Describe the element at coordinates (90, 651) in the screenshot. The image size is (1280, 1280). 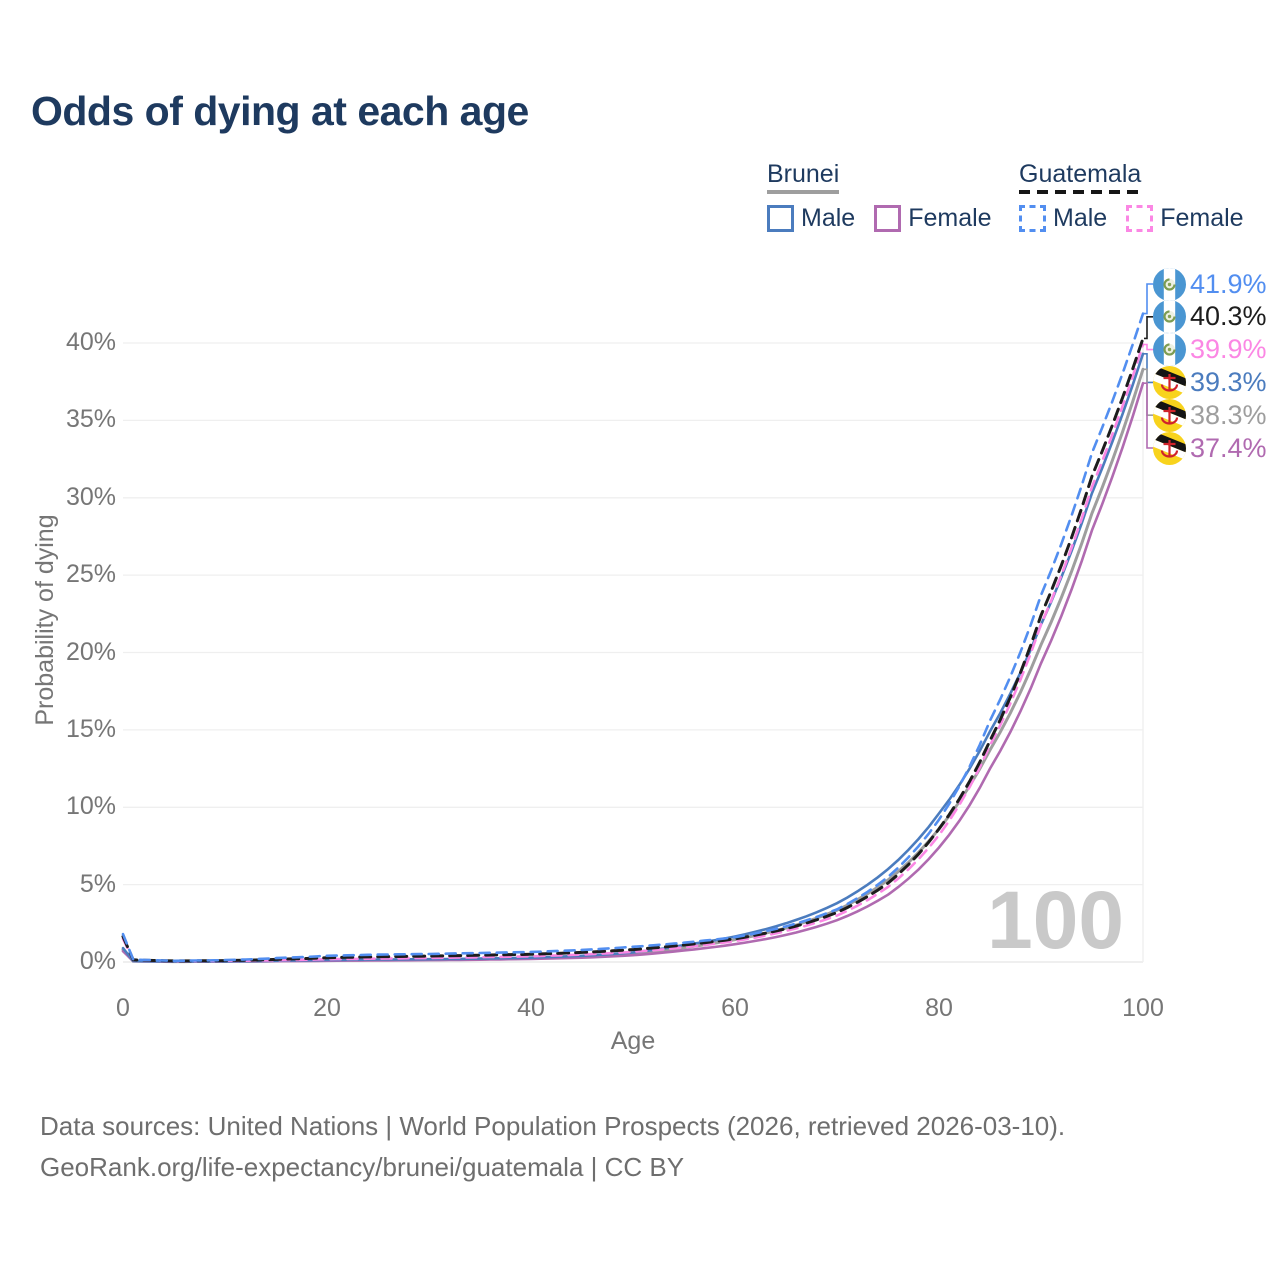
I see `y-tick-label-20pct: 20%` at that location.